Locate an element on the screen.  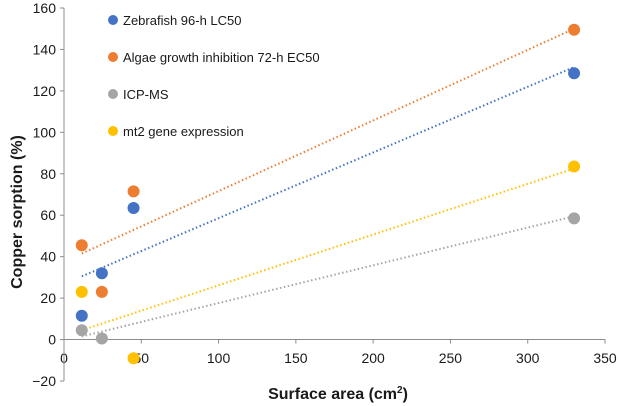
x-tick-label: 300 is located at coordinates (528, 358).